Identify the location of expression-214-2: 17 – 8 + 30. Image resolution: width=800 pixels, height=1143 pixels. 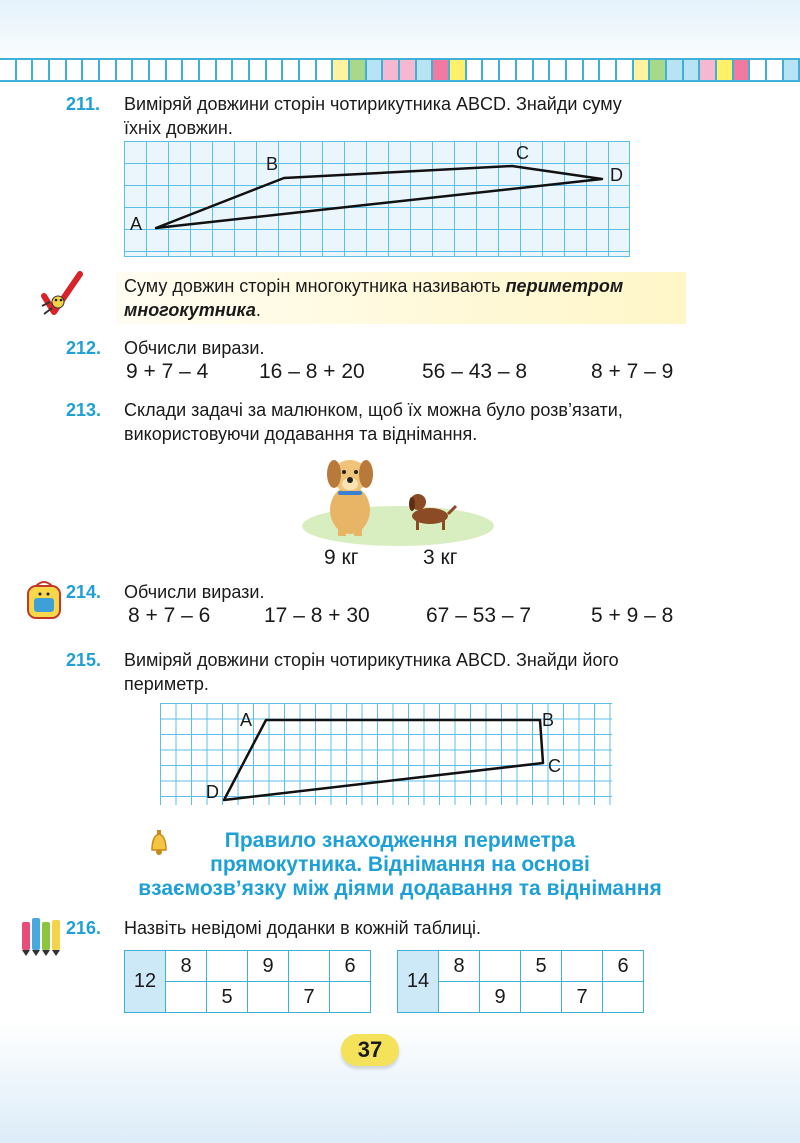
(317, 615).